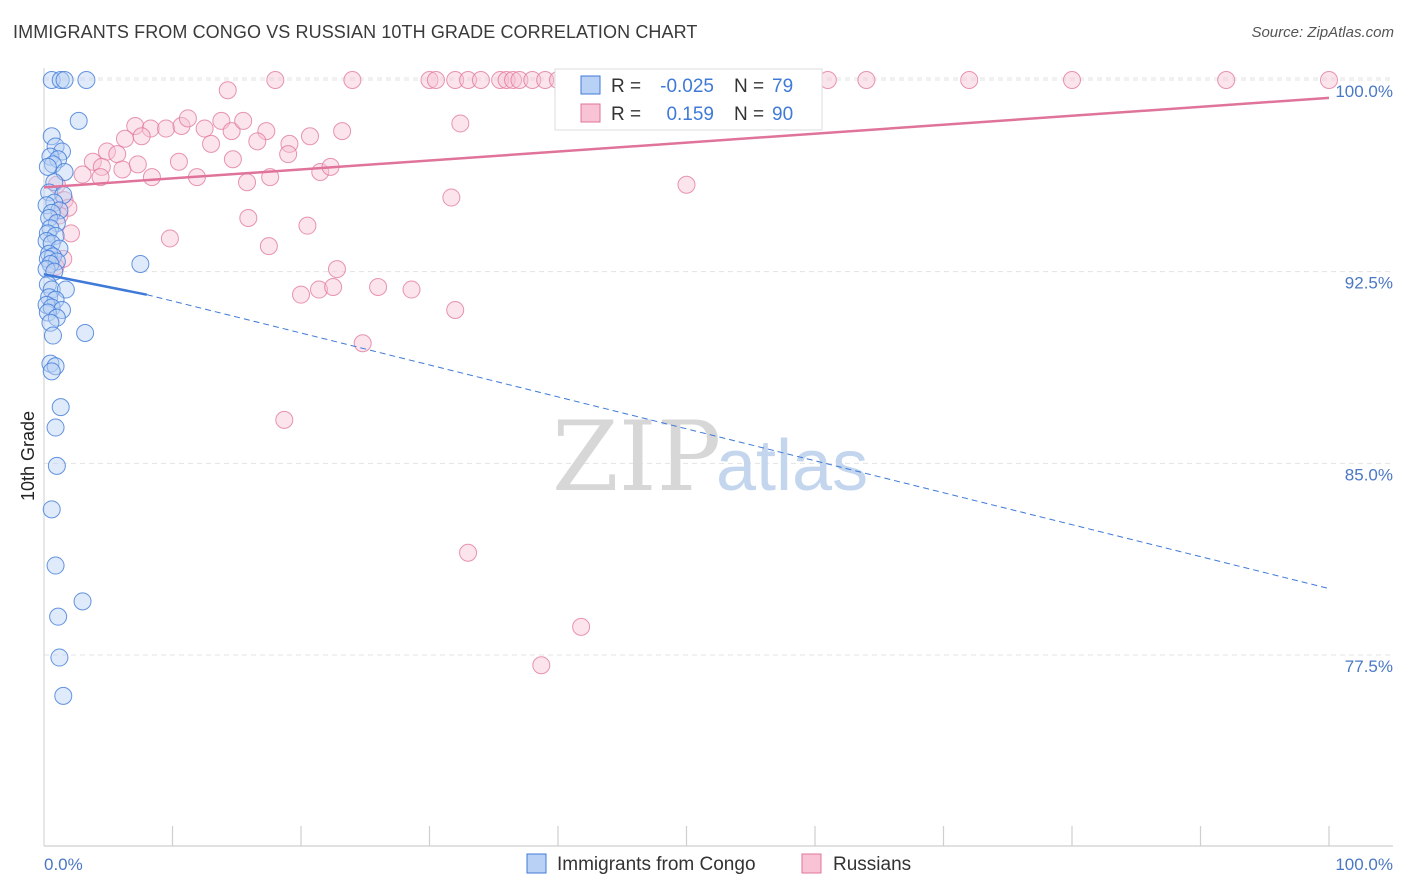 The width and height of the screenshot is (1406, 892). Describe the element at coordinates (626, 86) in the screenshot. I see `stats-r-label-1: R =` at that location.